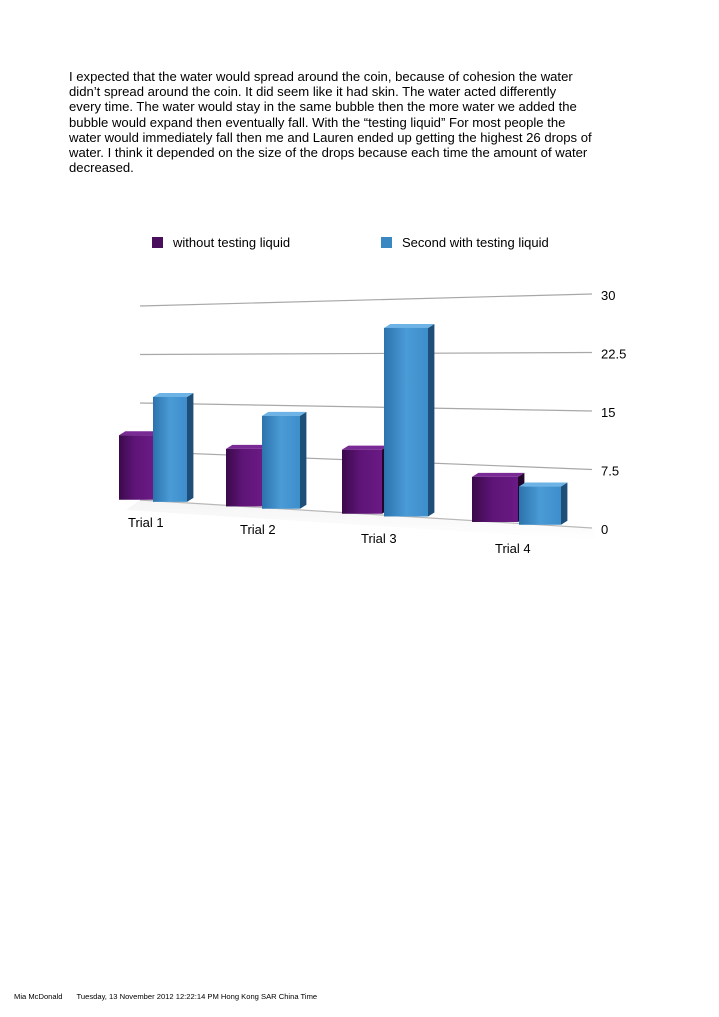 This screenshot has height=1017, width=719. What do you see at coordinates (231, 242) in the screenshot?
I see `legend-label: without testing liquid` at bounding box center [231, 242].